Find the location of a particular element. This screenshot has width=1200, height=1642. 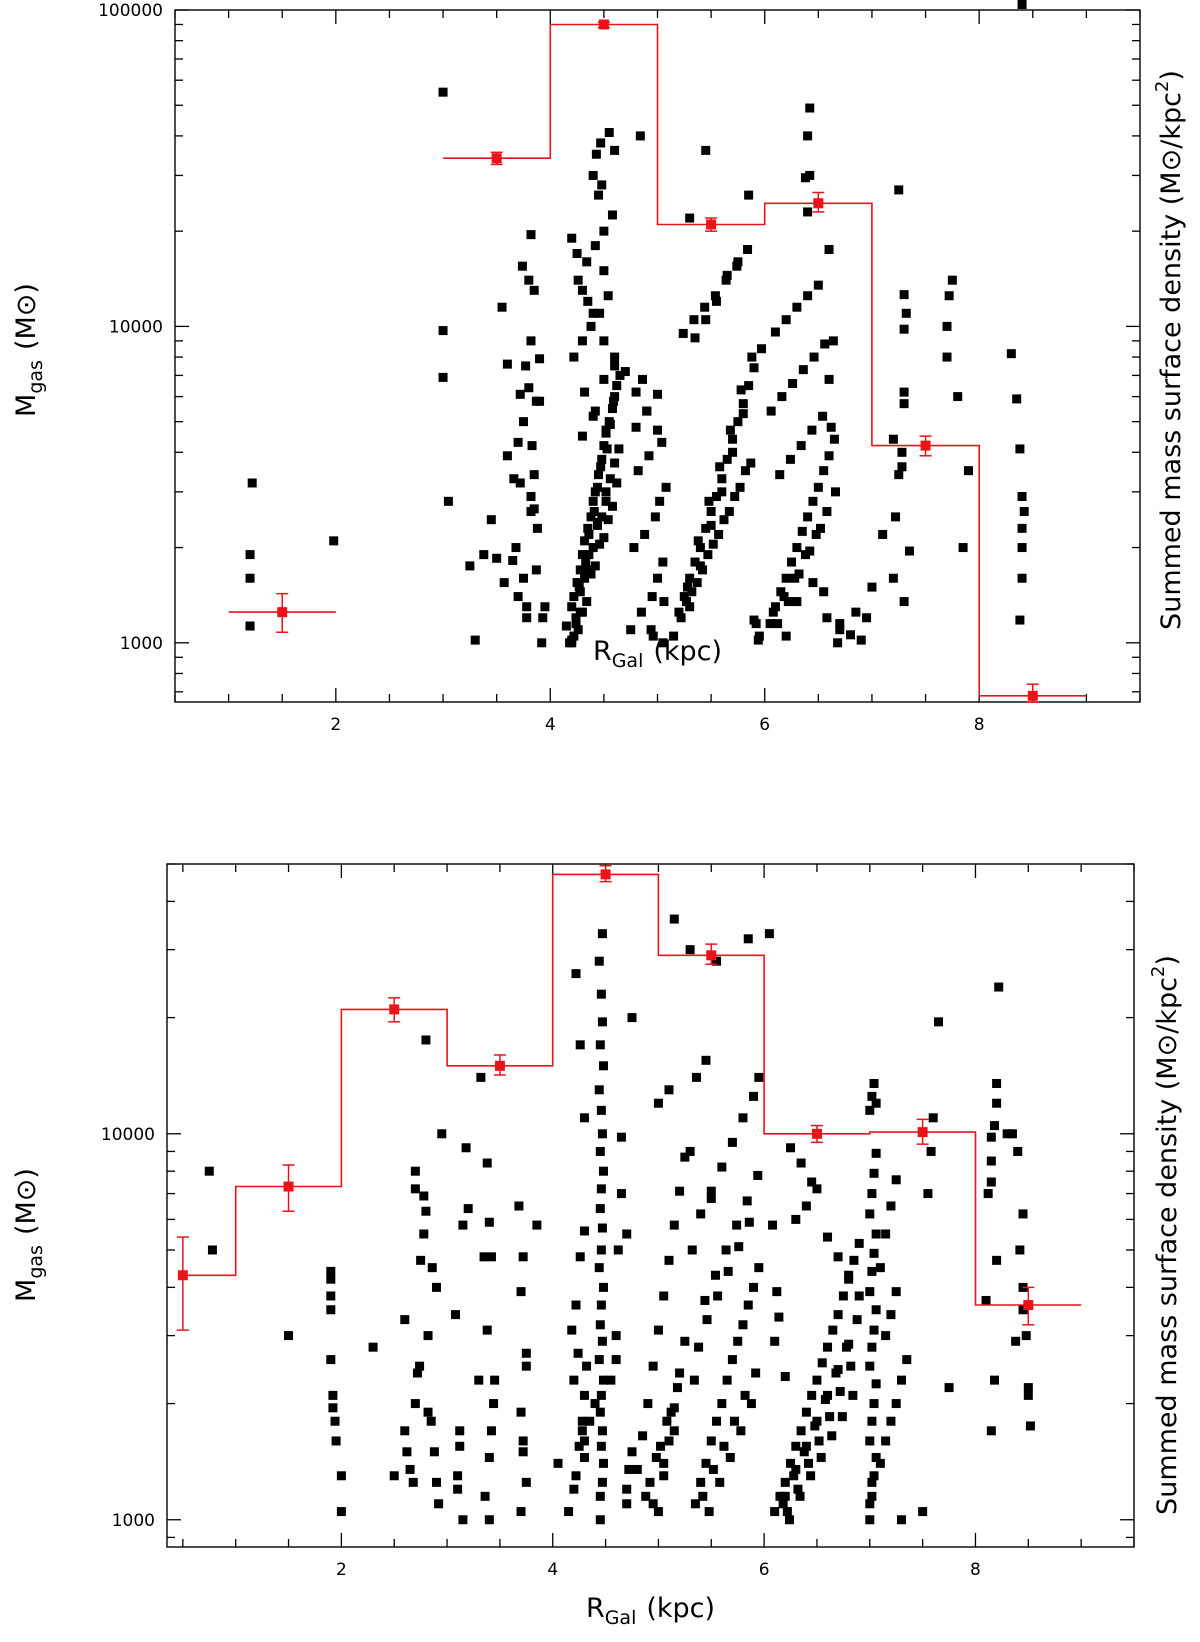

y-tick-label: 10000 is located at coordinates (136, 327).